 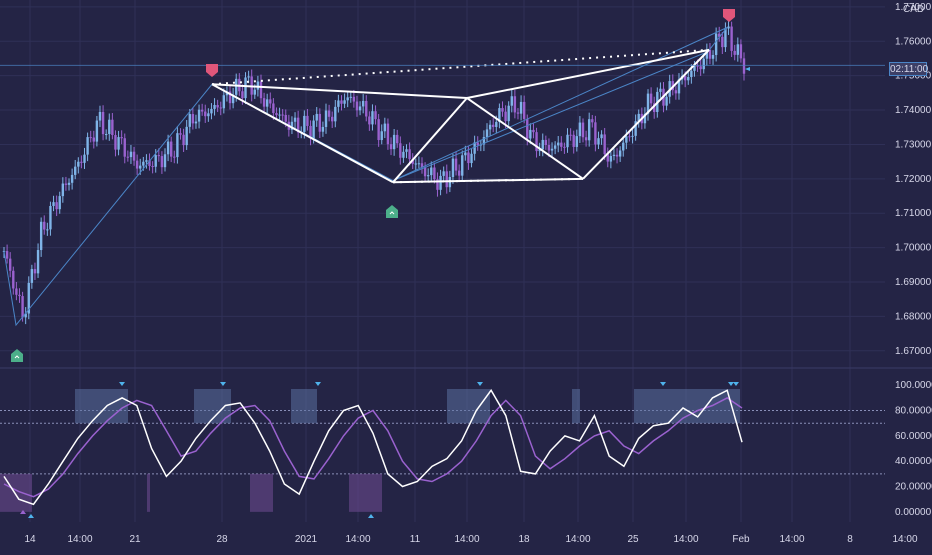 I want to click on pattern-dotted-line, so click(x=460, y=67).